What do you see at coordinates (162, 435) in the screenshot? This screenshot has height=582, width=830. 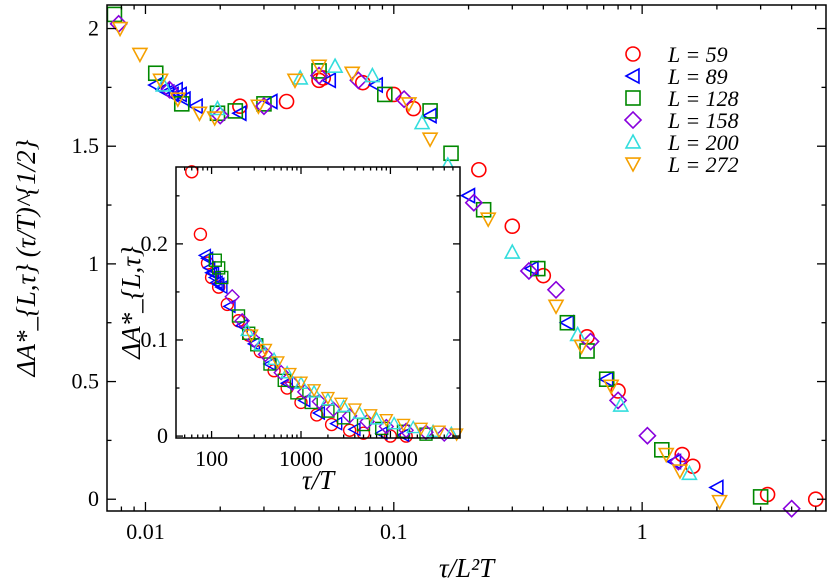 I see `inset-y-tick-label: 0` at bounding box center [162, 435].